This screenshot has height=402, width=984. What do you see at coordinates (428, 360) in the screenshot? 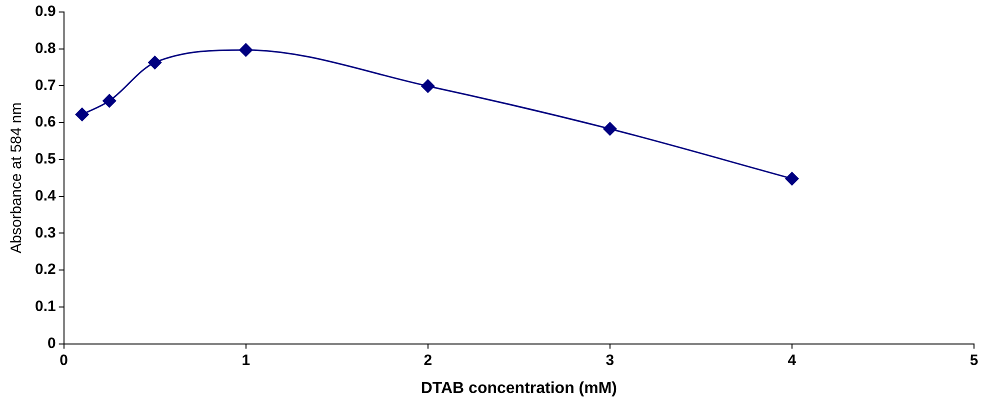
I see `x-tick-label: 2` at bounding box center [428, 360].